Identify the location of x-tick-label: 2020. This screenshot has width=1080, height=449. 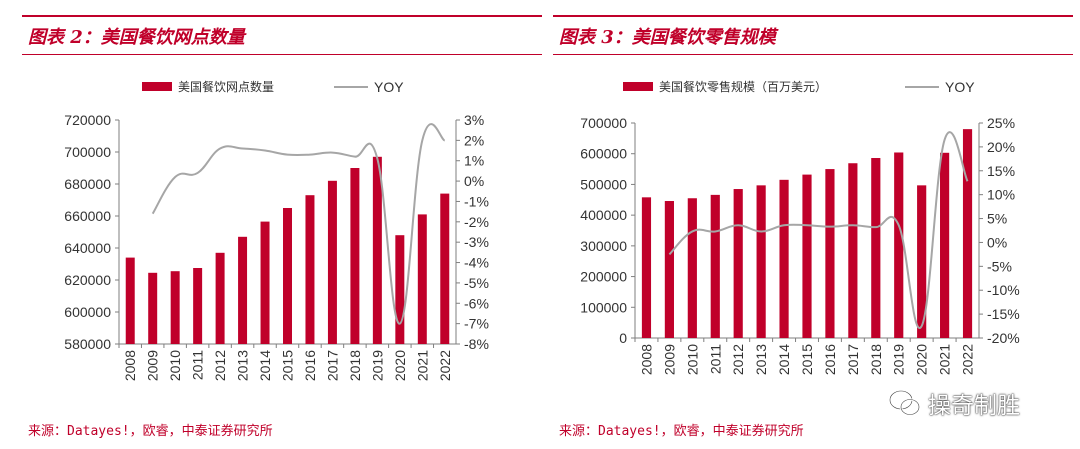
(400, 365).